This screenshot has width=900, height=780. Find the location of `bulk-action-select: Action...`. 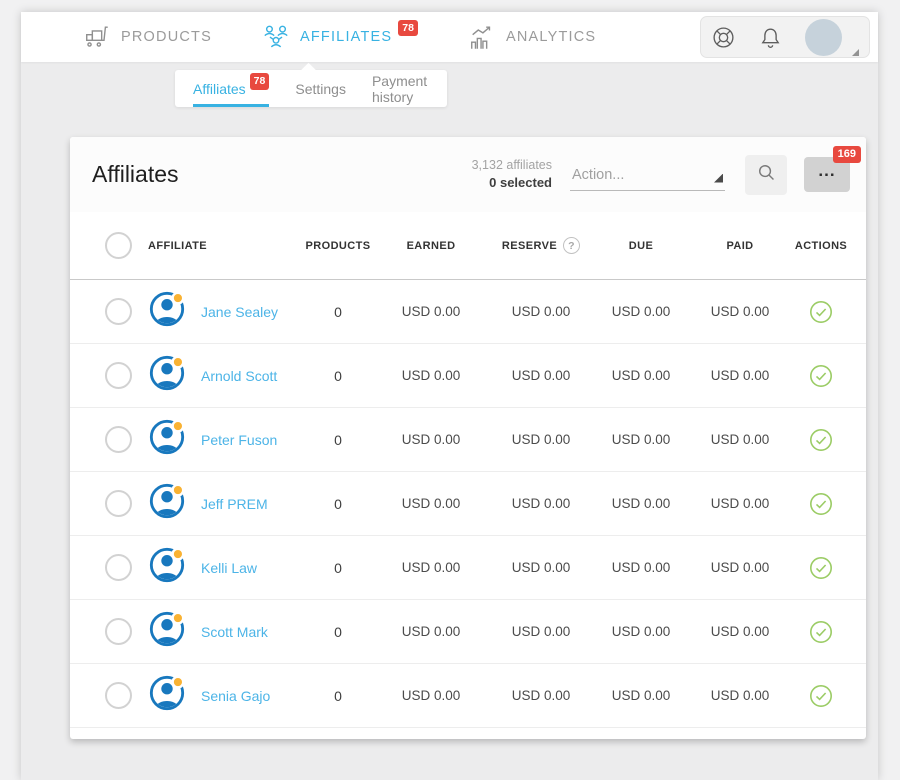

bulk-action-select: Action... is located at coordinates (647, 179).